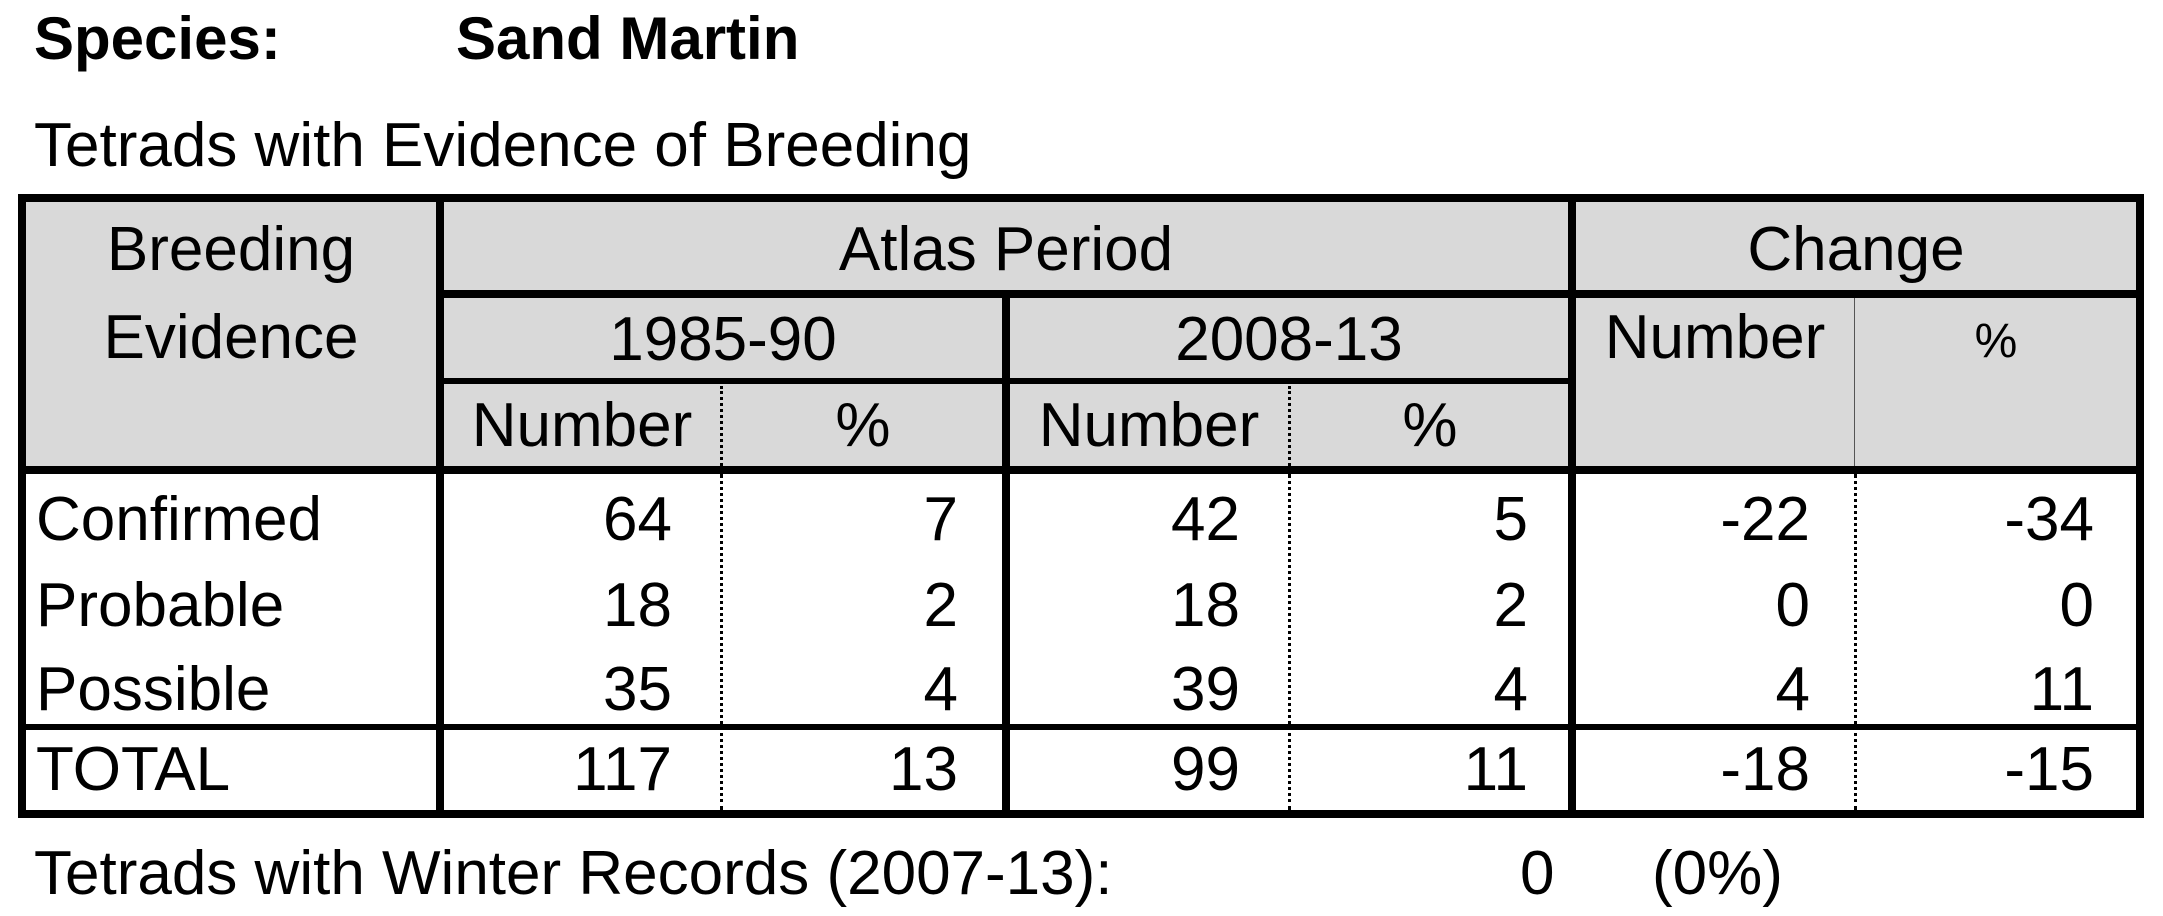 The height and width of the screenshot is (916, 2163). Describe the element at coordinates (503, 145) in the screenshot. I see `table-subtitle: Tetrads with Evidence of Breeding` at that location.